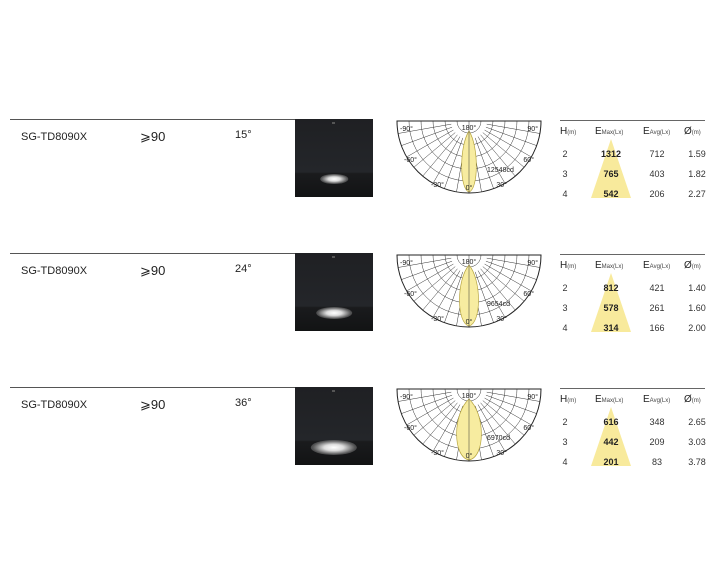  What do you see at coordinates (501, 319) in the screenshot?
I see `polar-label-right30: 30°` at bounding box center [501, 319].